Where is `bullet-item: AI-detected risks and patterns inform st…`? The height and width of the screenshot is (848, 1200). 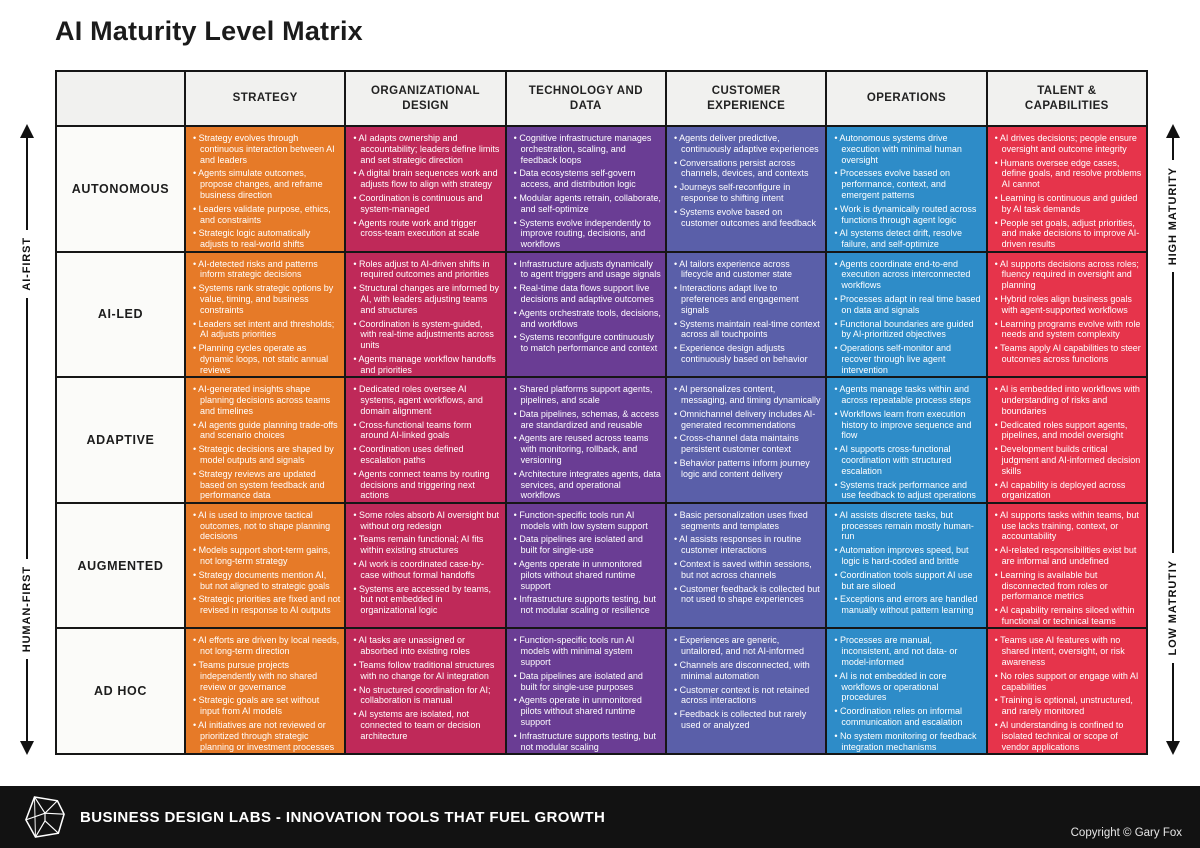
bullet-item: AI-detected risks and patterns inform st… is located at coordinates (266, 270).